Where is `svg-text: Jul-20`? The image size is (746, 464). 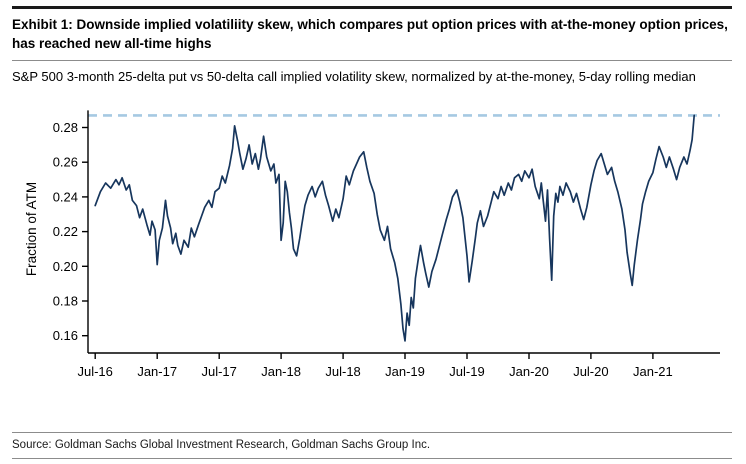
svg-text: Jul-20 is located at coordinates (590, 371).